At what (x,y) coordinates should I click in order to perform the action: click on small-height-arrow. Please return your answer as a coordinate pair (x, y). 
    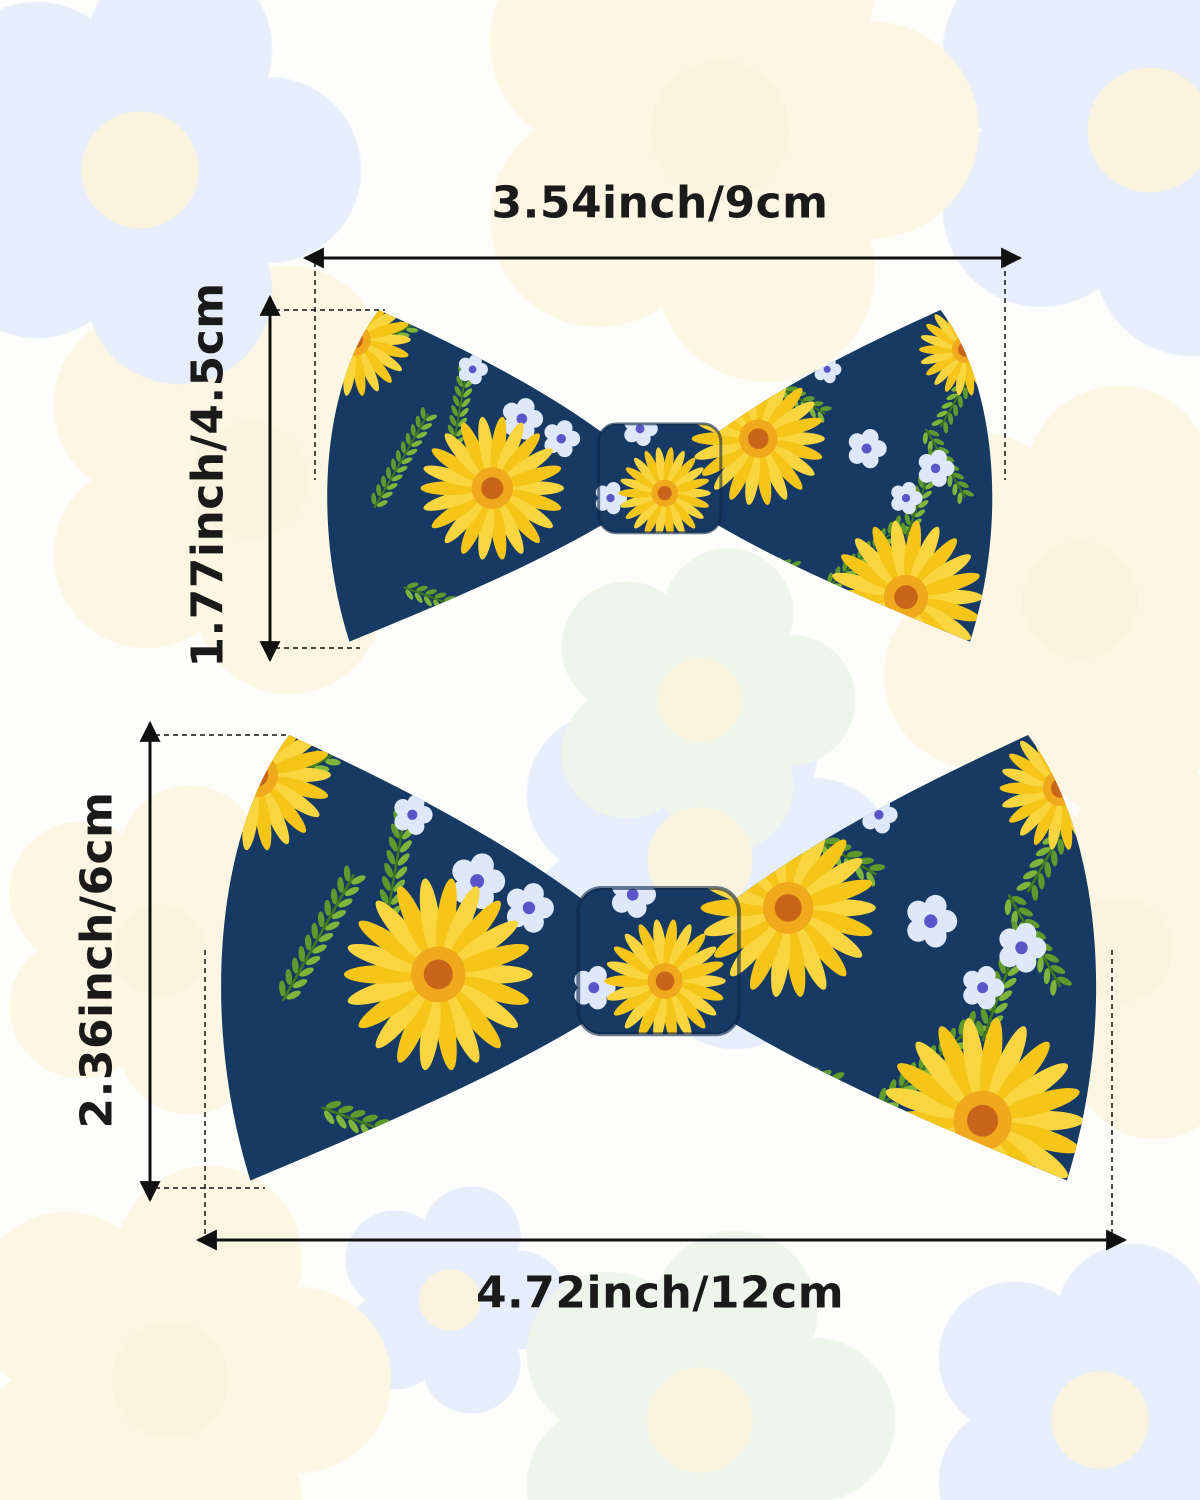
    Looking at the image, I should click on (322, 478).